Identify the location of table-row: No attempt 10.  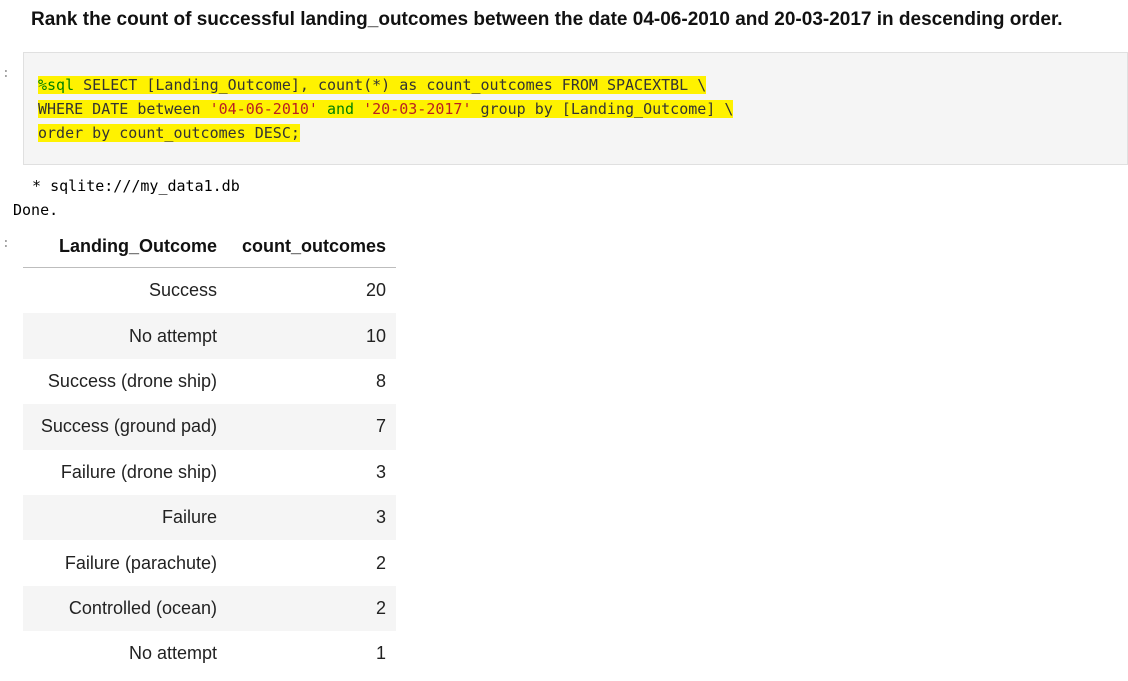
(209, 336).